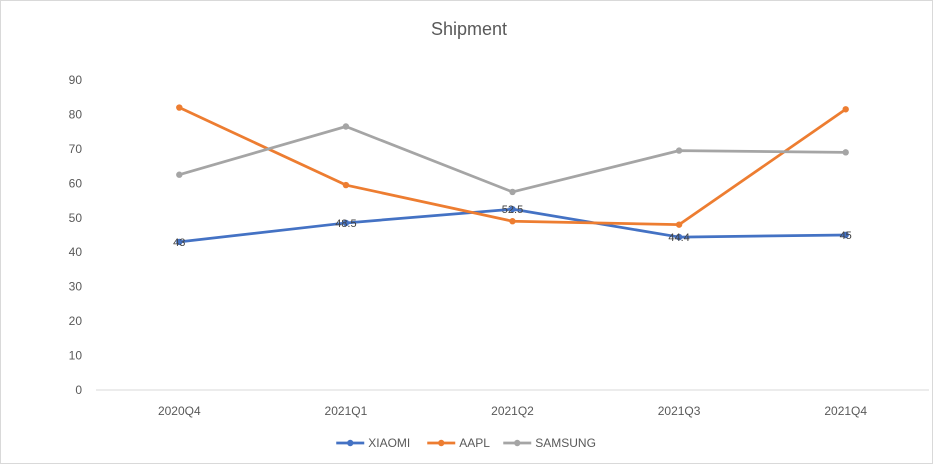  Describe the element at coordinates (76, 356) in the screenshot. I see `y-tick-label: 10` at that location.